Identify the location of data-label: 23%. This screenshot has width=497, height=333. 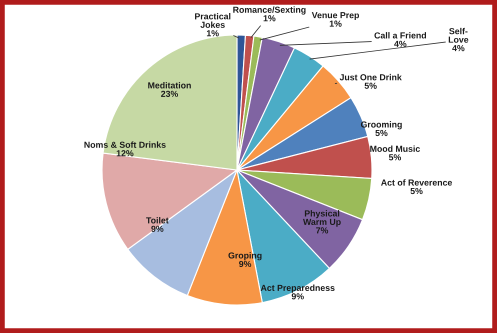
(169, 93).